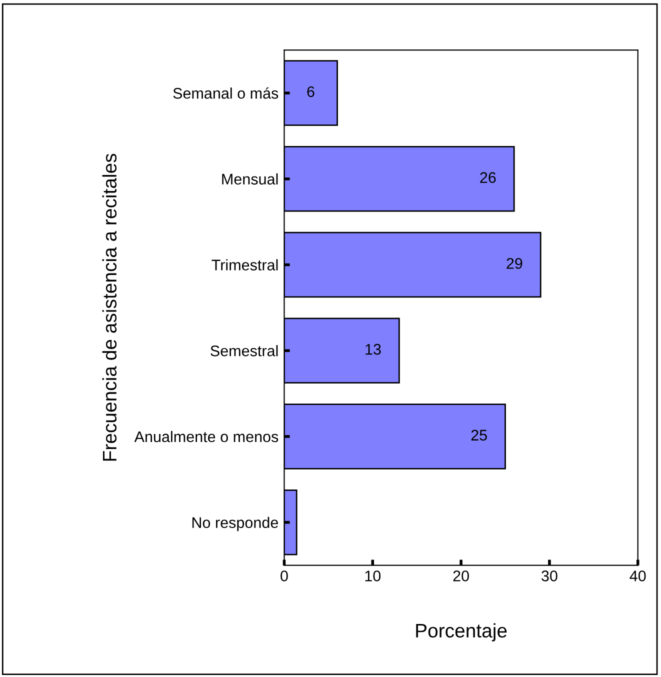  I want to click on data-label: 29, so click(514, 263).